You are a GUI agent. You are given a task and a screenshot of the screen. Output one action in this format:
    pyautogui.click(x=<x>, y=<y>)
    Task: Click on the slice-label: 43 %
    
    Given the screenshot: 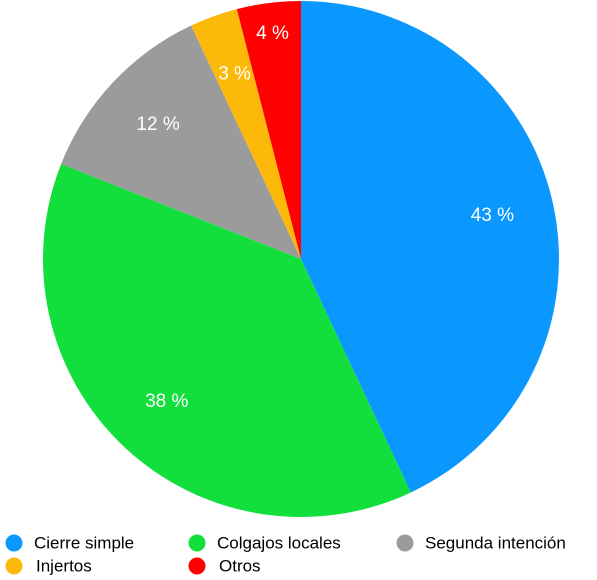 What is the action you would take?
    pyautogui.click(x=492, y=215)
    